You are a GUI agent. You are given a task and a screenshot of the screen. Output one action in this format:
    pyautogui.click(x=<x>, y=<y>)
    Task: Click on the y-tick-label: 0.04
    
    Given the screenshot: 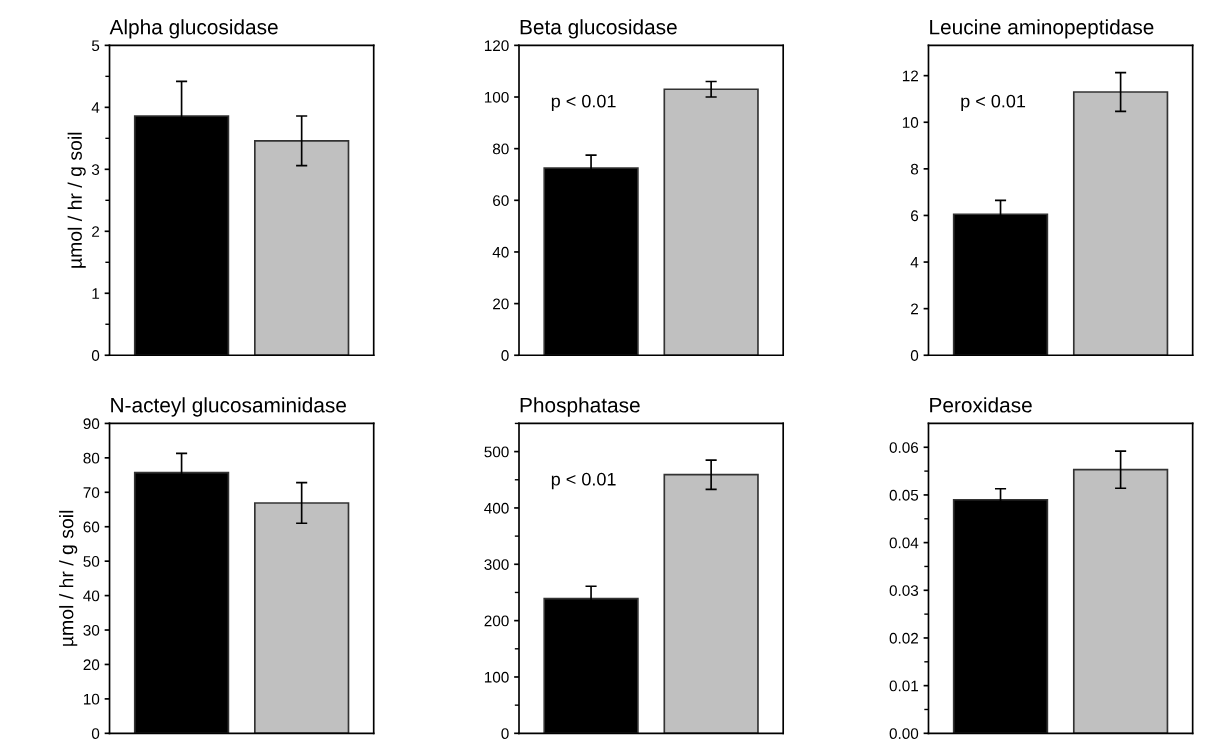 What is the action you would take?
    pyautogui.click(x=904, y=543)
    